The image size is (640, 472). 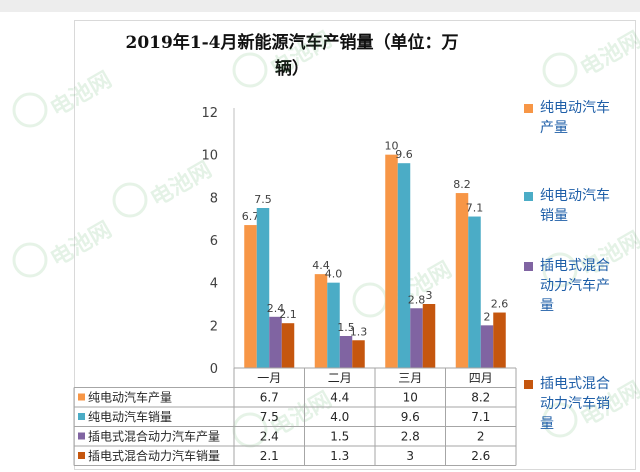 I want to click on legend-label-0-line-1: 产量, so click(x=554, y=128).